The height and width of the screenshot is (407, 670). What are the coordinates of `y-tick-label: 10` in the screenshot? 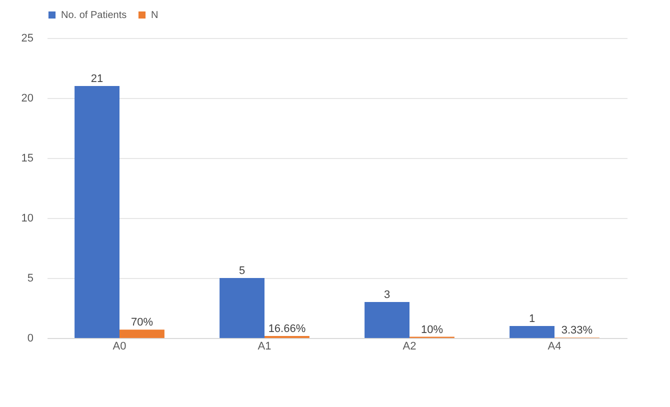 It's located at (27, 218).